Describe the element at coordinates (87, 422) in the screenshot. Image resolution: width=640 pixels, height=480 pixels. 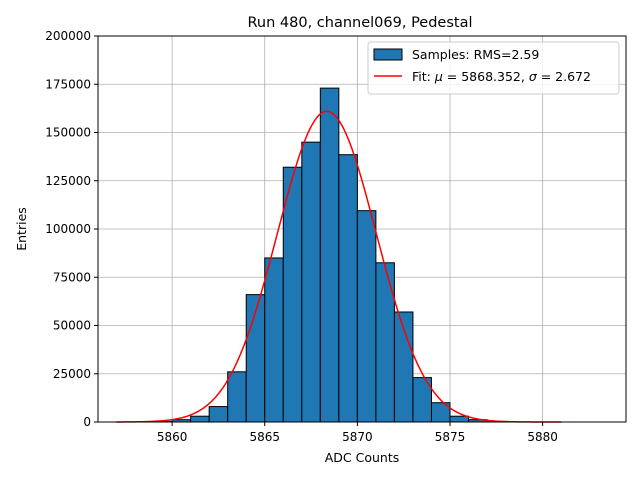
I see `y-tick-label: 0` at that location.